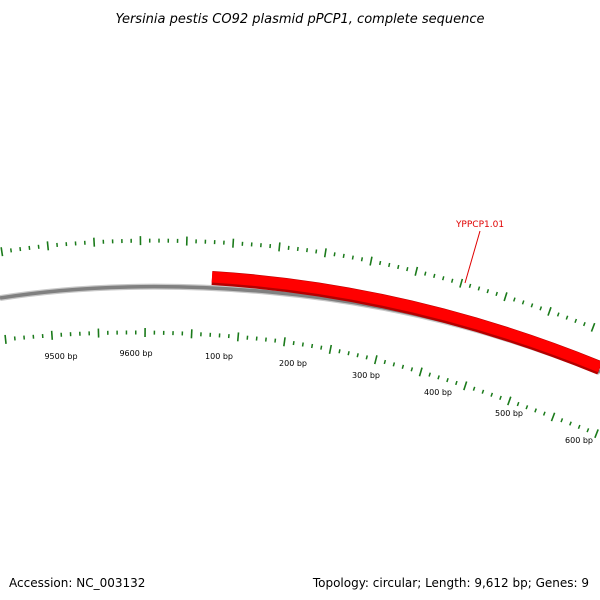 Image resolution: width=600 pixels, height=600 pixels. I want to click on accession-text: Accession: NC_003132, so click(77, 583).